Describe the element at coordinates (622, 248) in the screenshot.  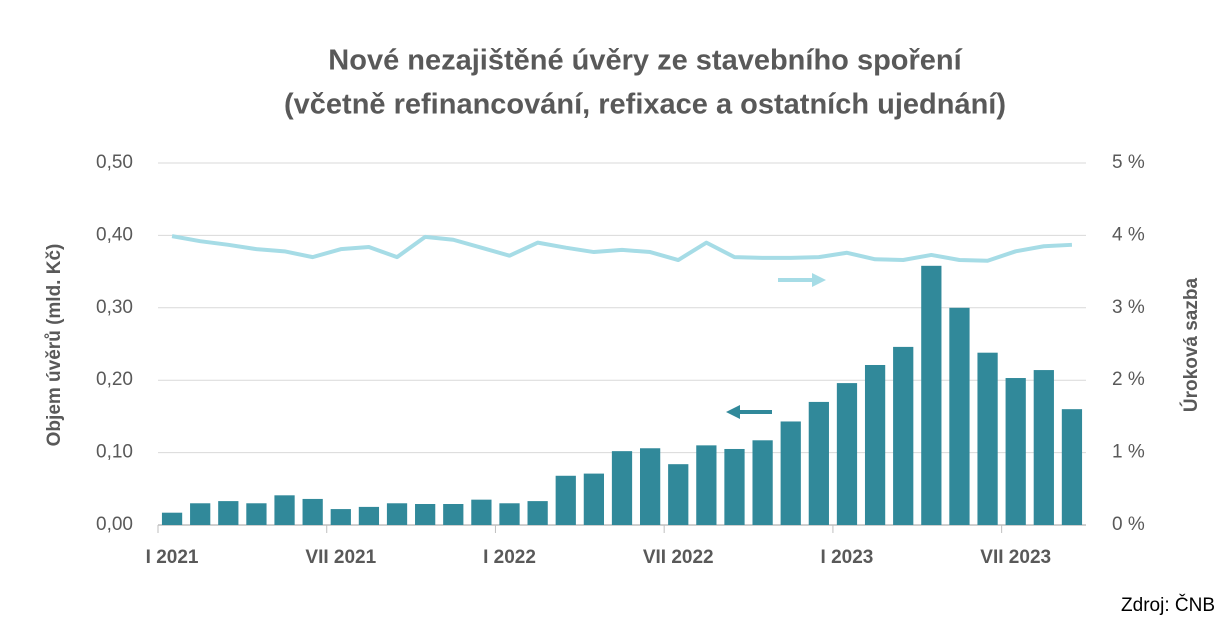
I see `line` at that location.